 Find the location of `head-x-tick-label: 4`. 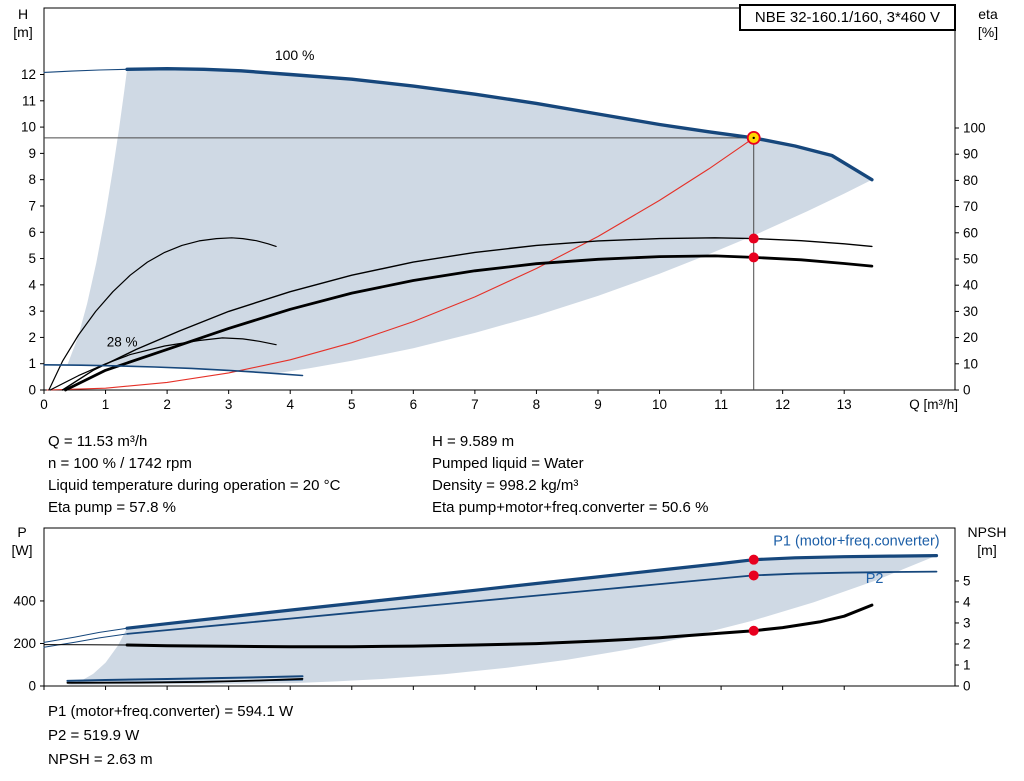

head-x-tick-label: 4 is located at coordinates (290, 404).